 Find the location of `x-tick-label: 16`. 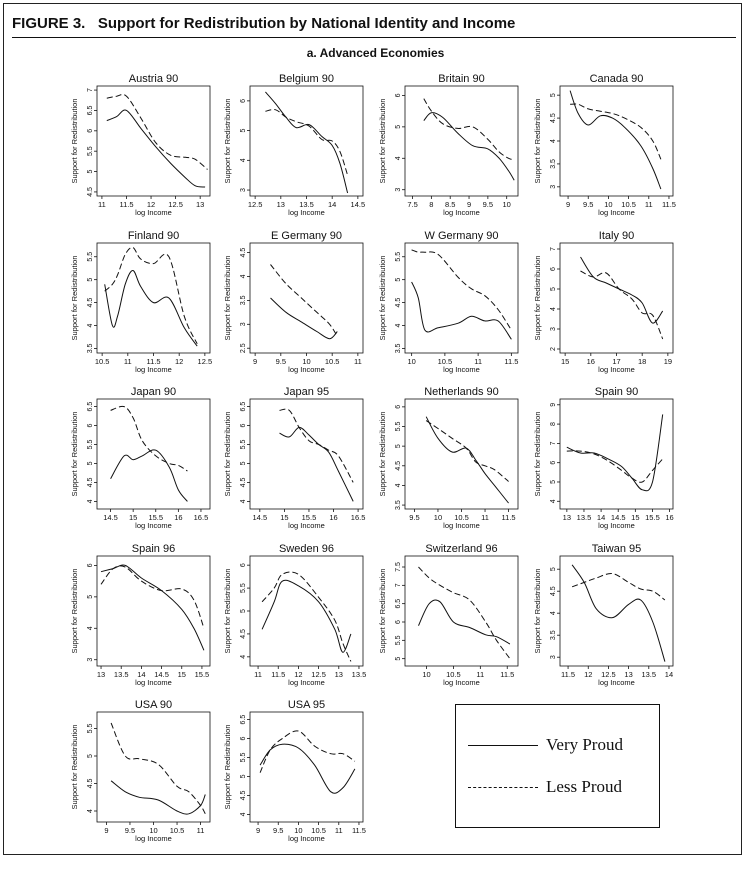

x-tick-label: 16 is located at coordinates (178, 517).